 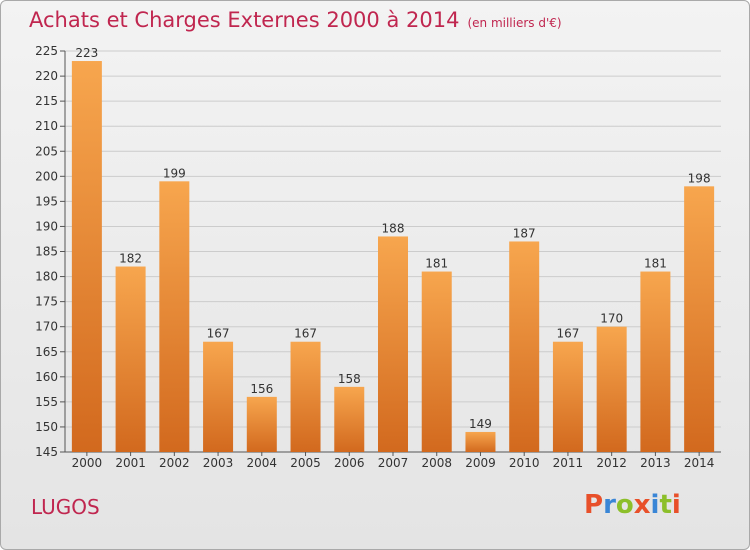 I want to click on x-tick-label-2007: 2007, so click(x=393, y=463).